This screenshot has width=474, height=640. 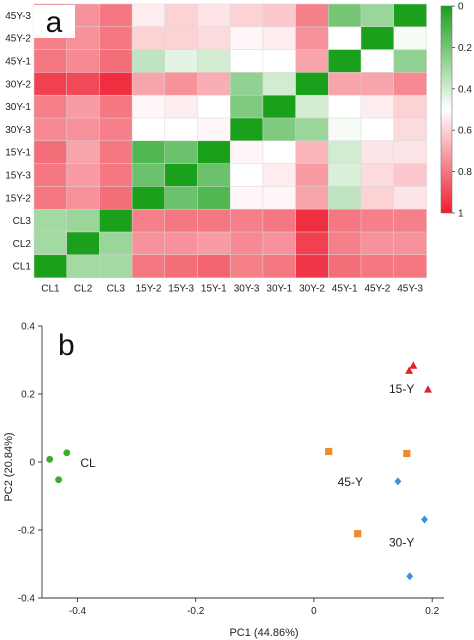 I want to click on heatmap-row-label: 30Y-3, so click(x=18, y=130).